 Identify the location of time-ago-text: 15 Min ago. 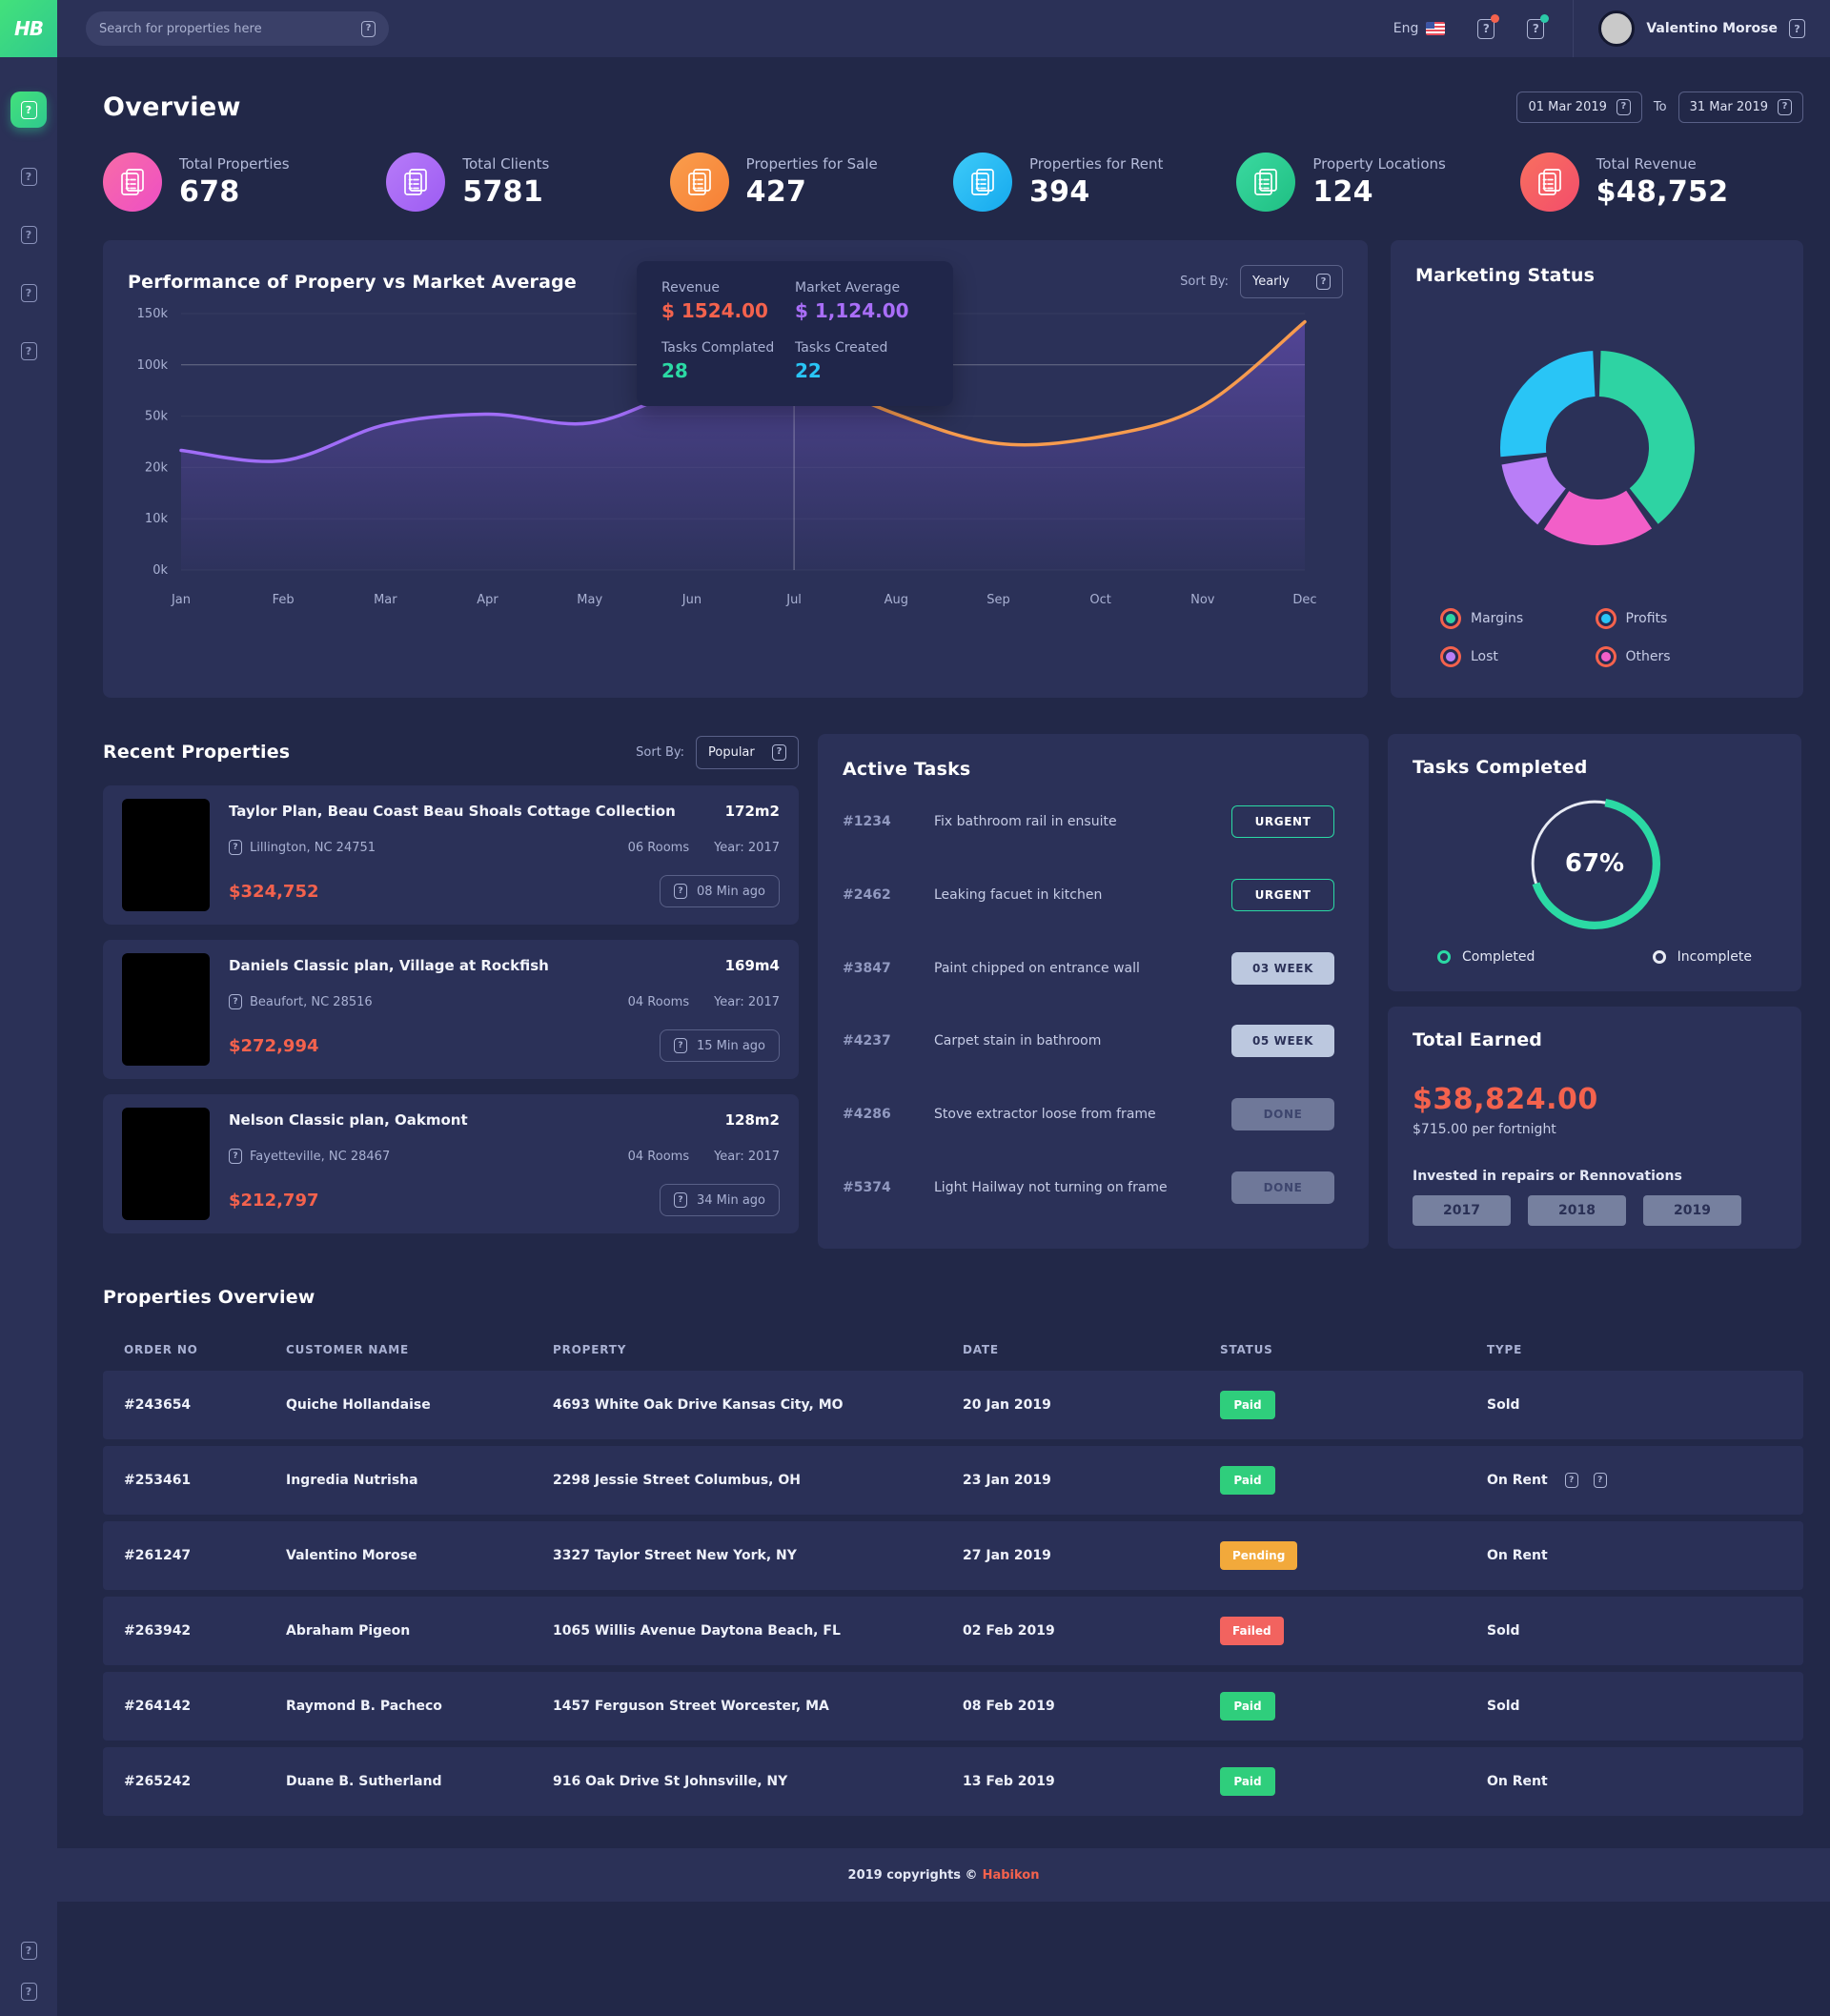
(731, 1045).